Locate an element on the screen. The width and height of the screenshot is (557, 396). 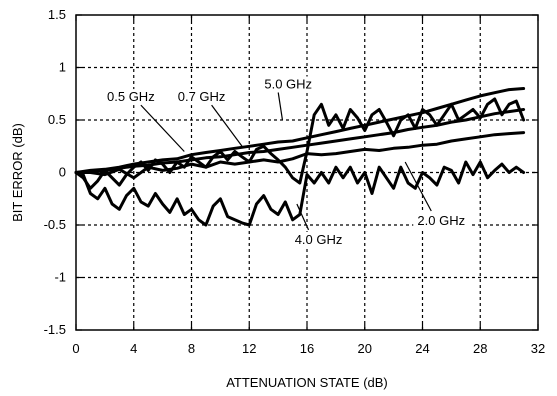
x-tick-label: 0 is located at coordinates (75, 348).